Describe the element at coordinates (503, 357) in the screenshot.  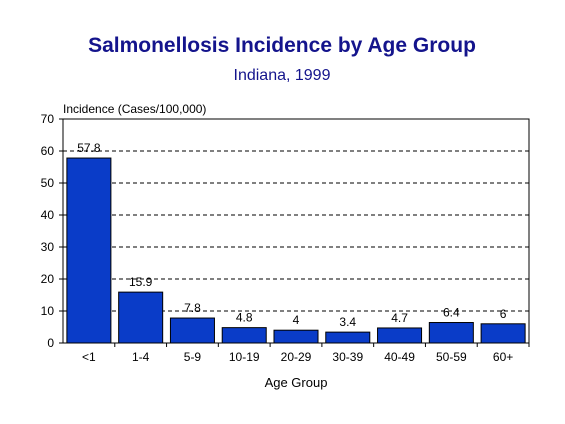
I see `x-tick-label: 60+` at that location.